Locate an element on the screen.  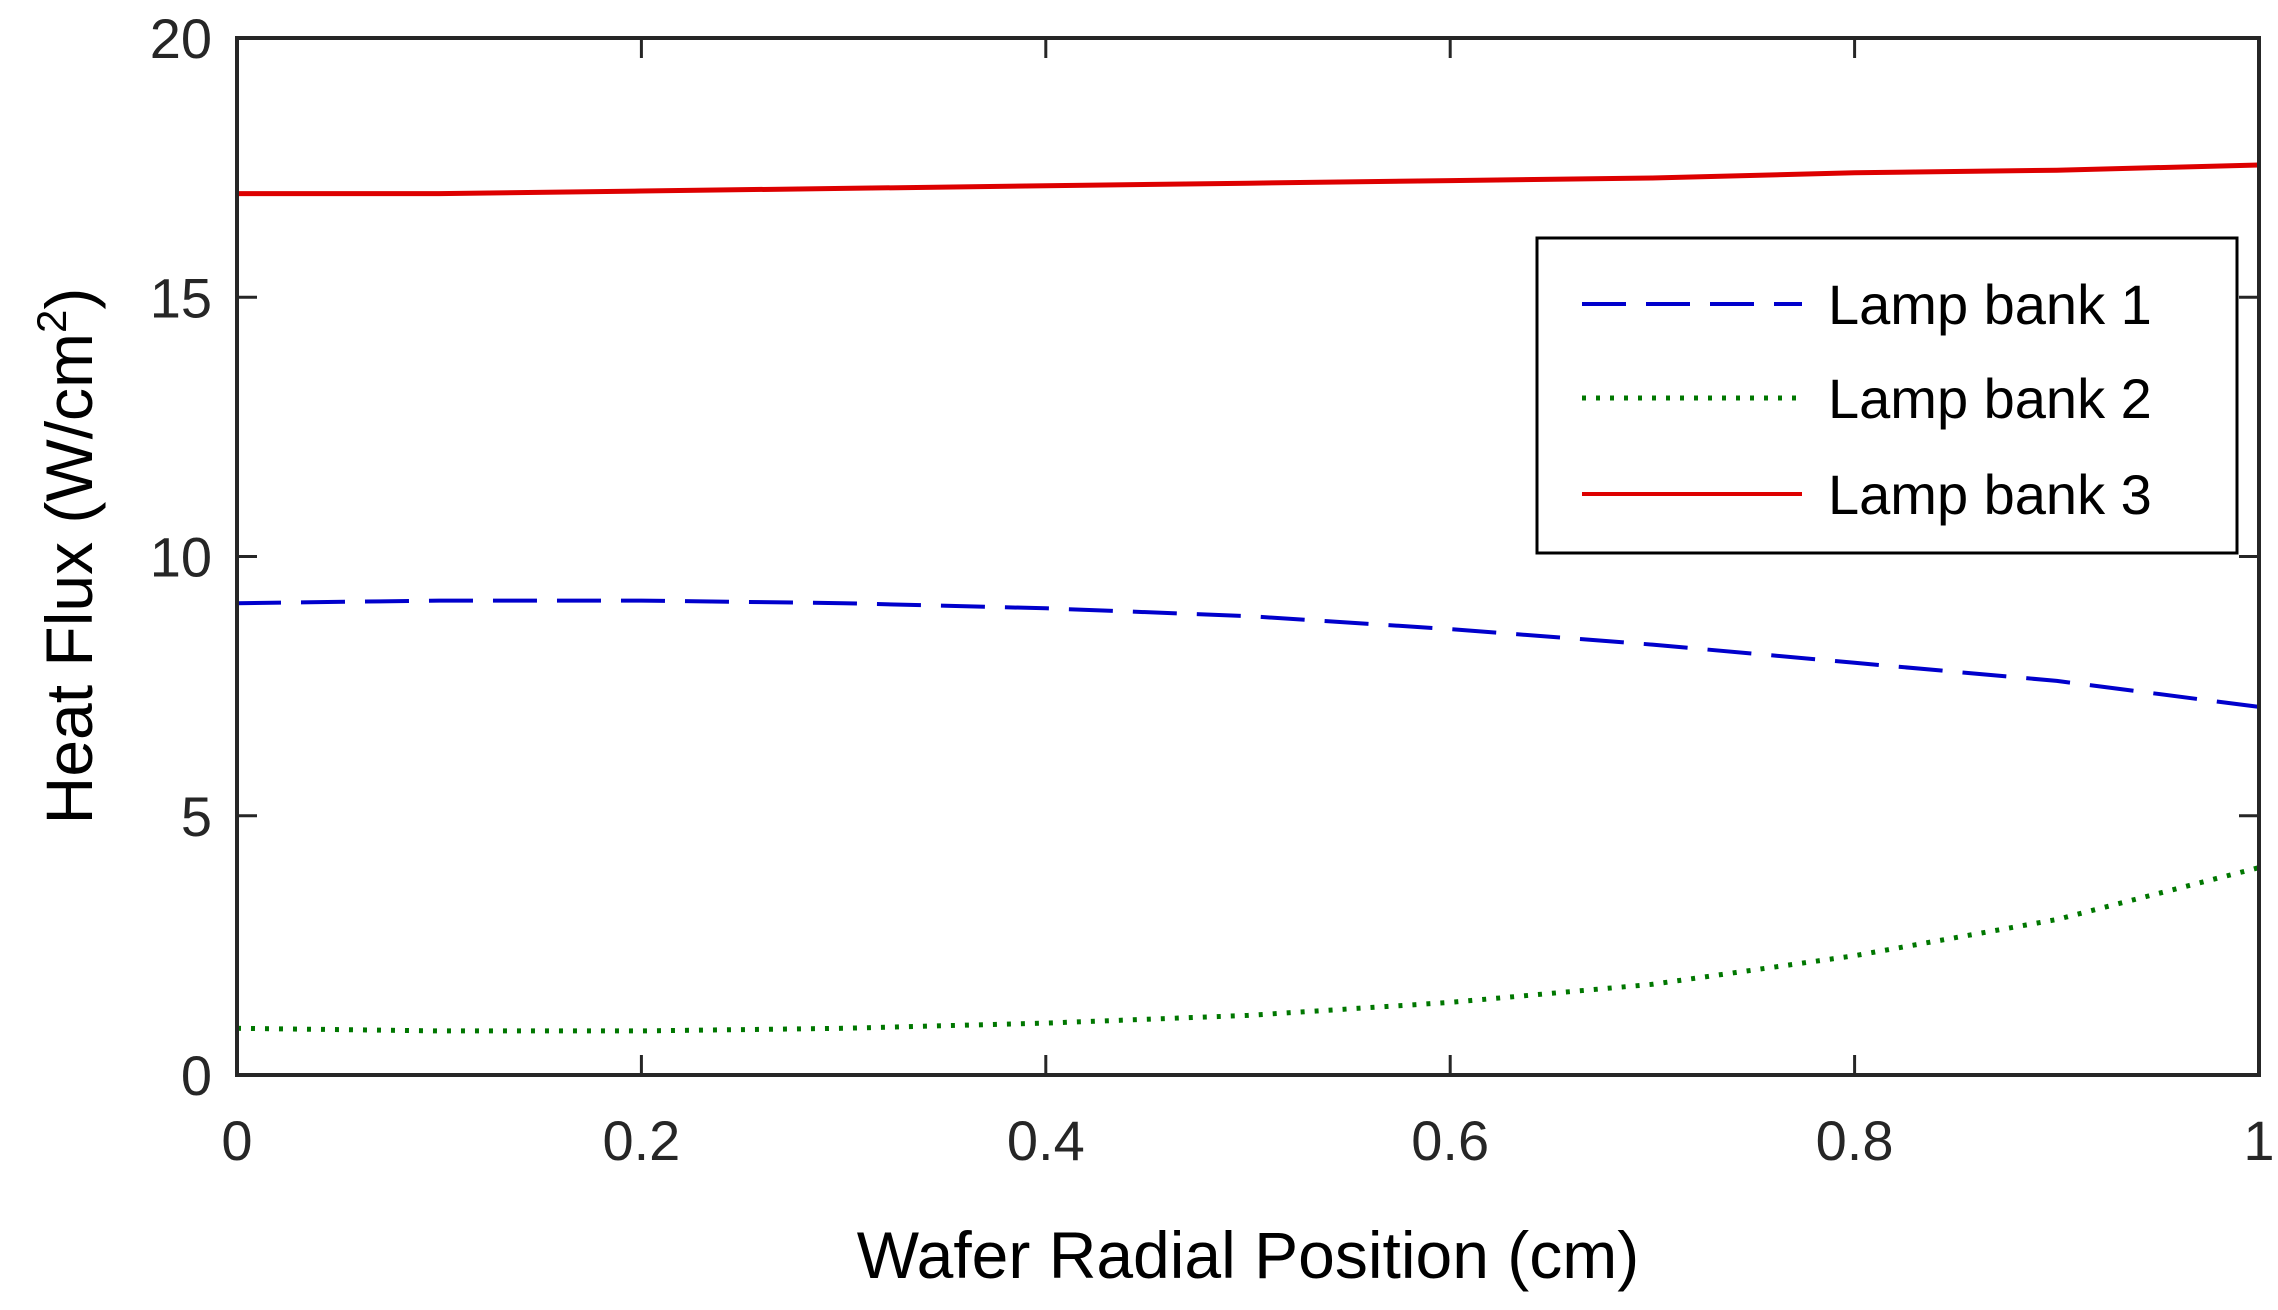
x-tick-label: 0.2 is located at coordinates (641, 1140).